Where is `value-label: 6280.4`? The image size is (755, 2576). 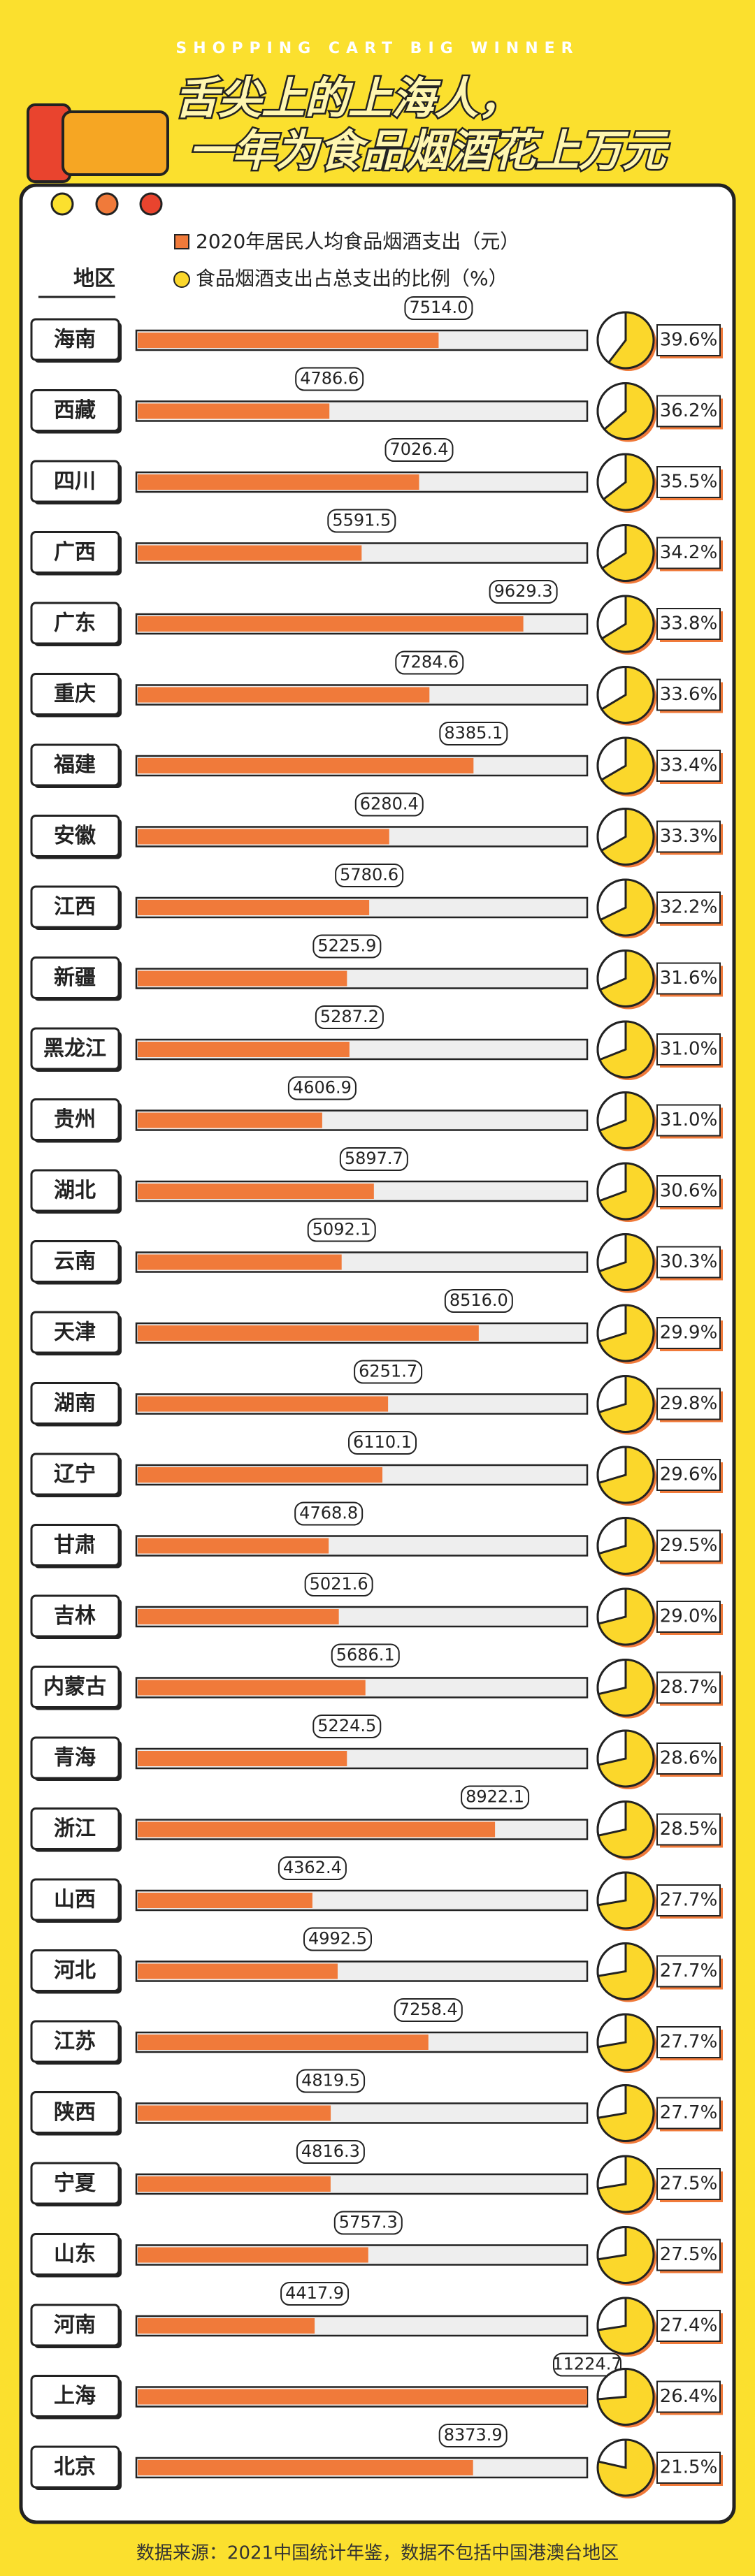
value-label: 6280.4 is located at coordinates (389, 804).